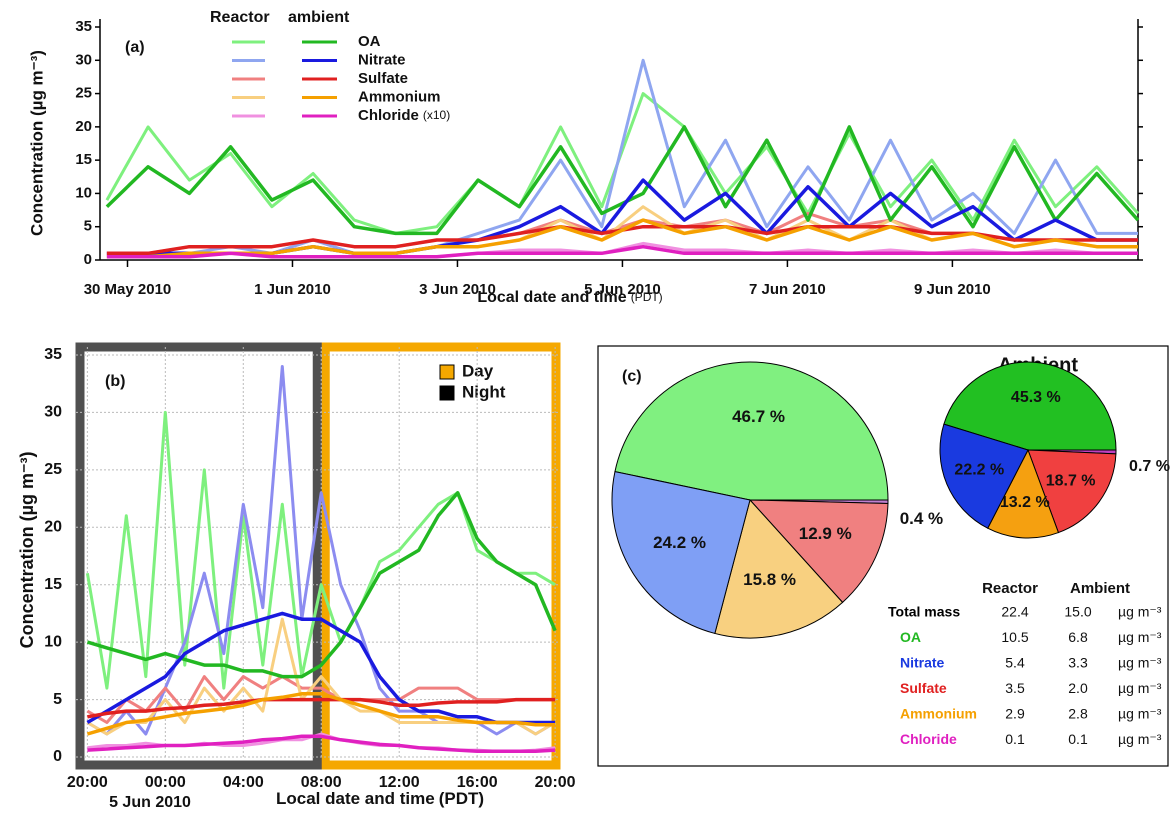  I want to click on x-tick-label: 00:00, so click(165, 782).